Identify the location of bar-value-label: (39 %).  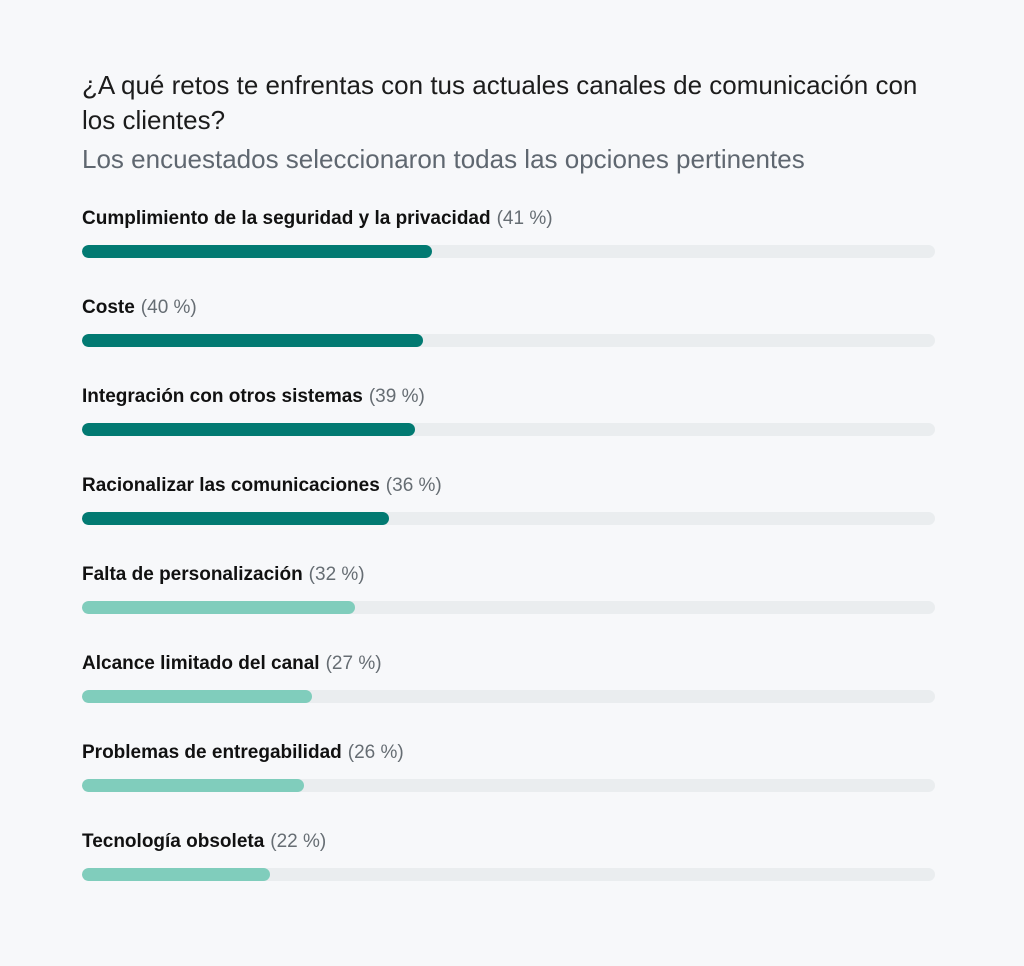
(396, 396).